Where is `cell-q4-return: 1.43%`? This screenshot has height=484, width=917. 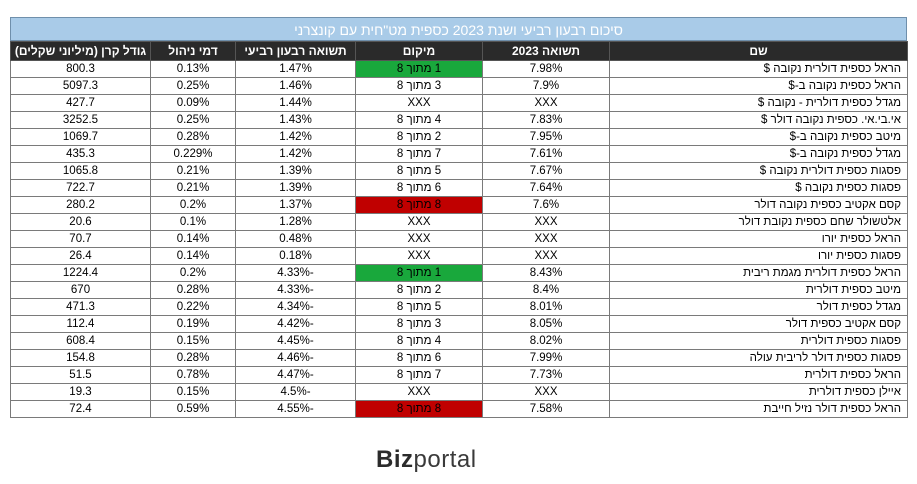
cell-q4-return: 1.43% is located at coordinates (295, 120).